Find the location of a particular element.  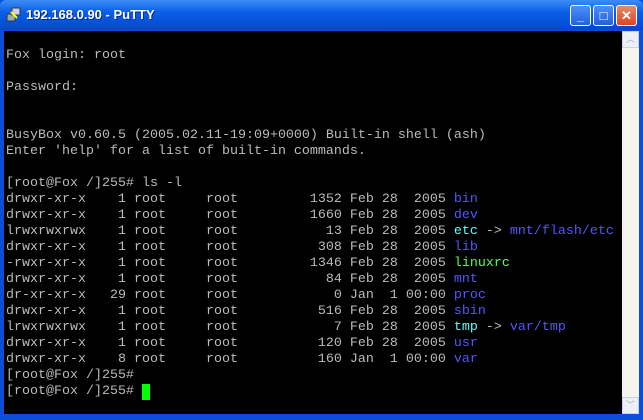

terminal-line: Fox login: root is located at coordinates (310, 56).